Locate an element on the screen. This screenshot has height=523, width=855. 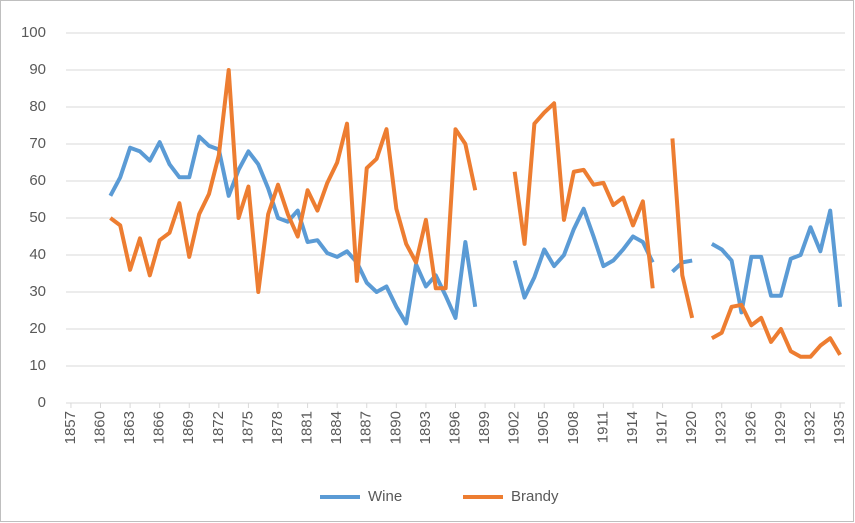
legend-label: Wine is located at coordinates (385, 496).